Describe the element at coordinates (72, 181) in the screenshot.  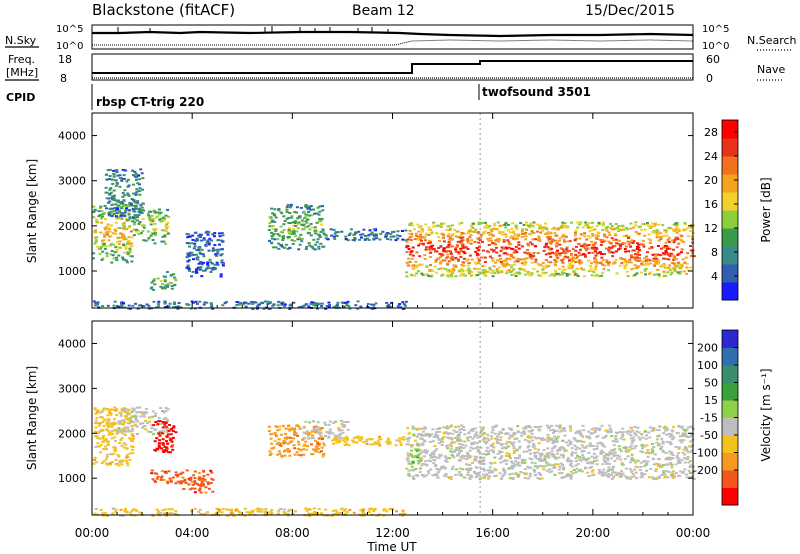
I see `power-ytick-label-2: 3000` at that location.